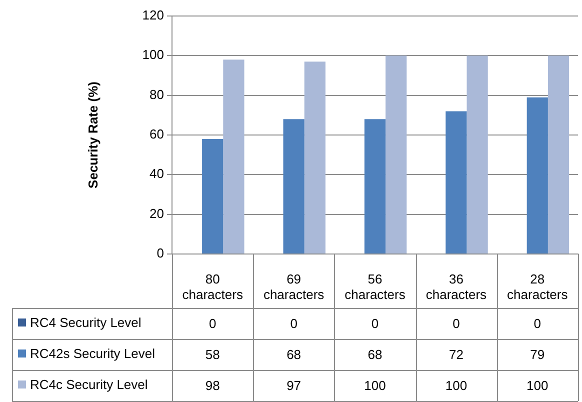  I want to click on y-tick-label: 80, so click(157, 94).